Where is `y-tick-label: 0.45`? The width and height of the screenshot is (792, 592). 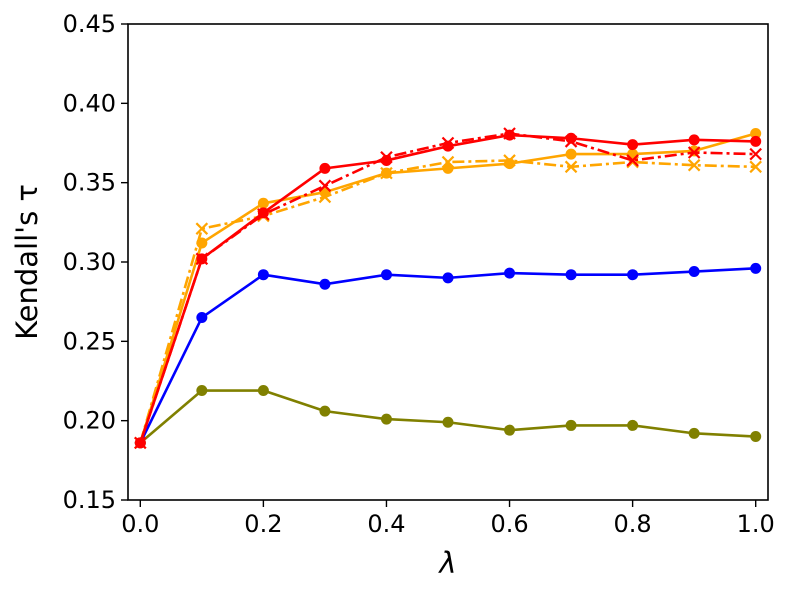 y-tick-label: 0.45 is located at coordinates (89, 24).